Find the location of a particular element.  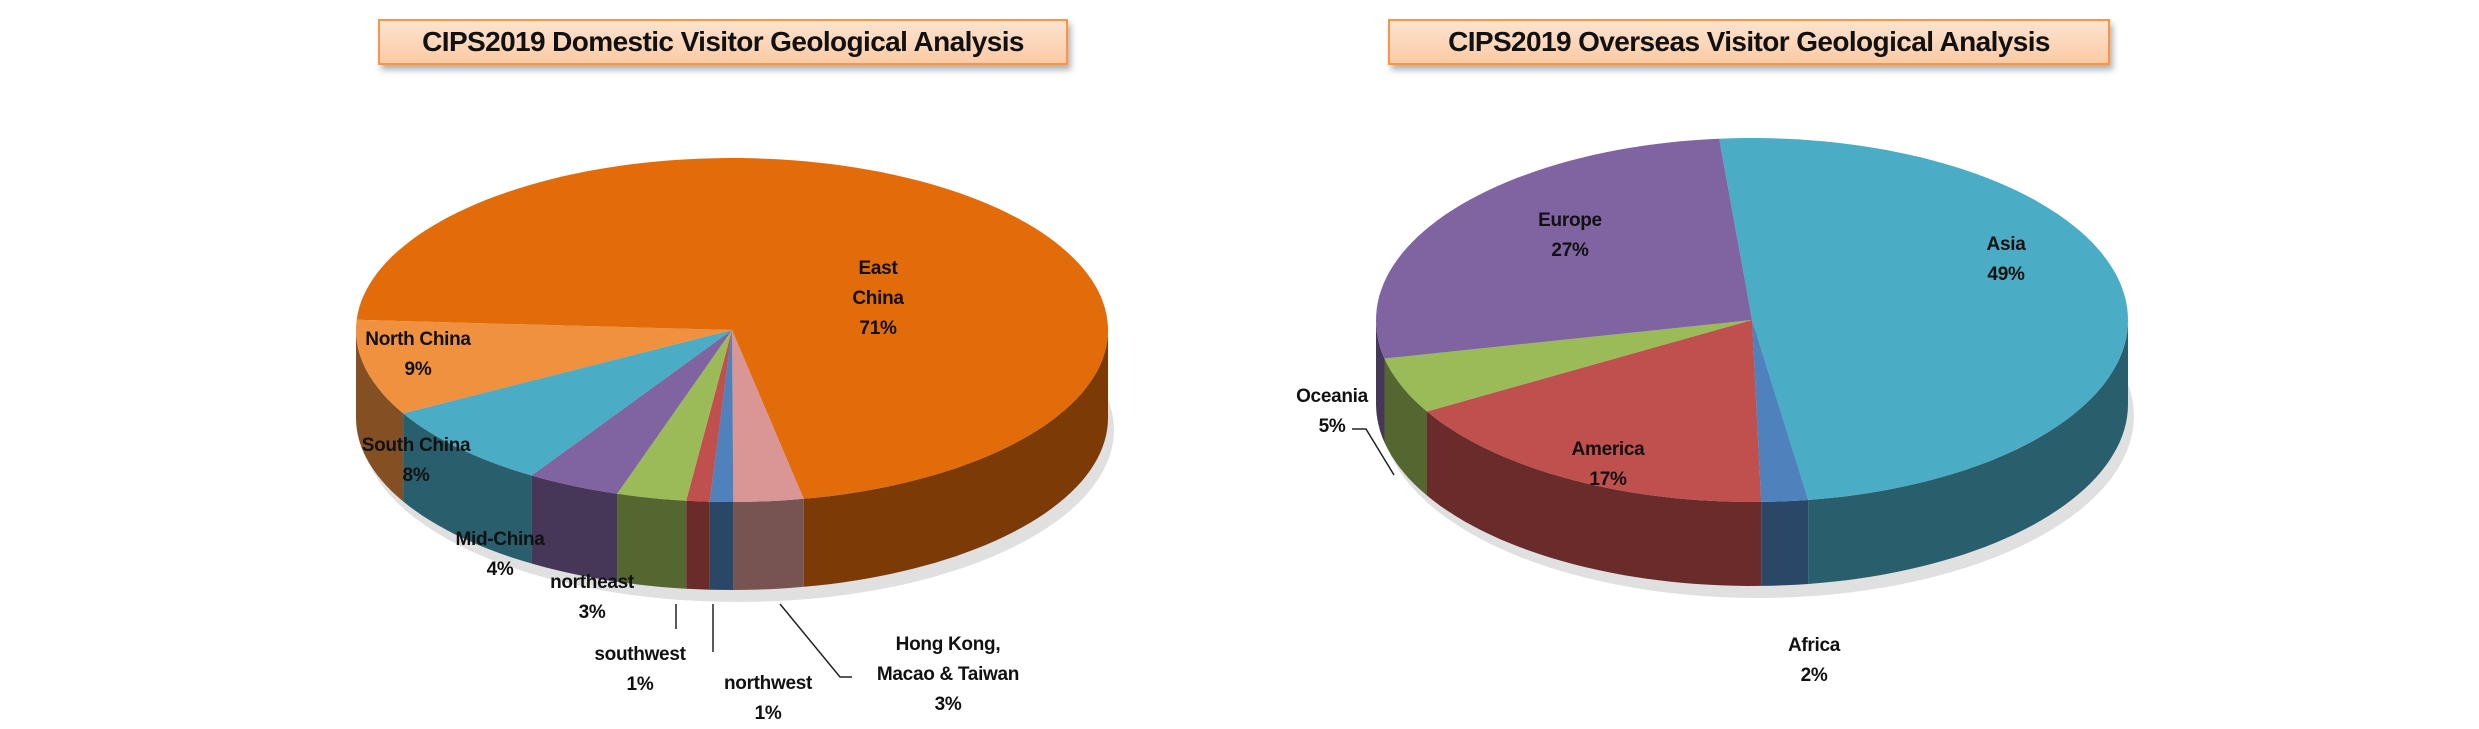

pie-slice-mid-china is located at coordinates (631, 412).